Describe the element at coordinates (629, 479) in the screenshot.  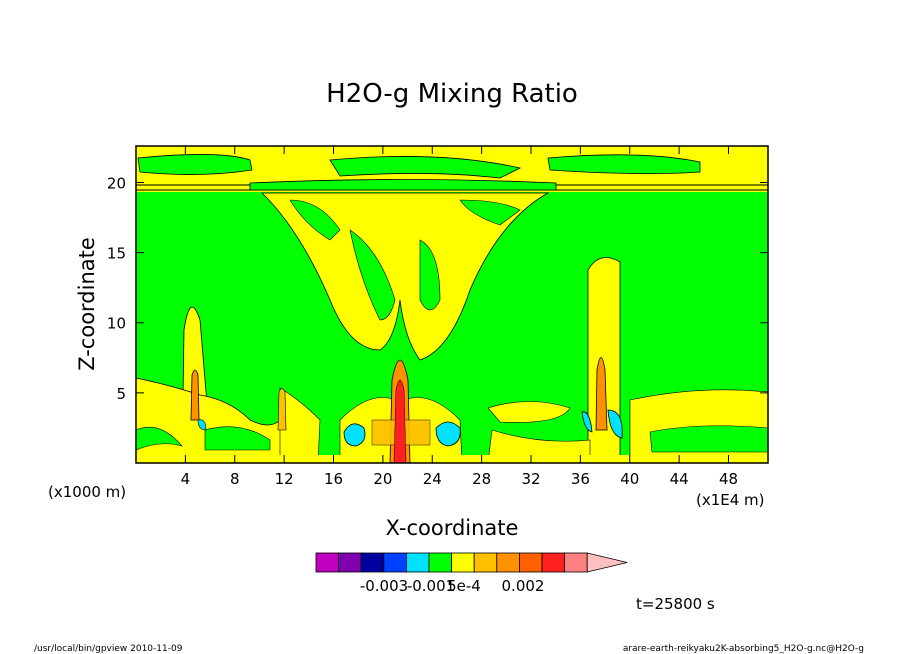
I see `x-tick-label: 40` at that location.